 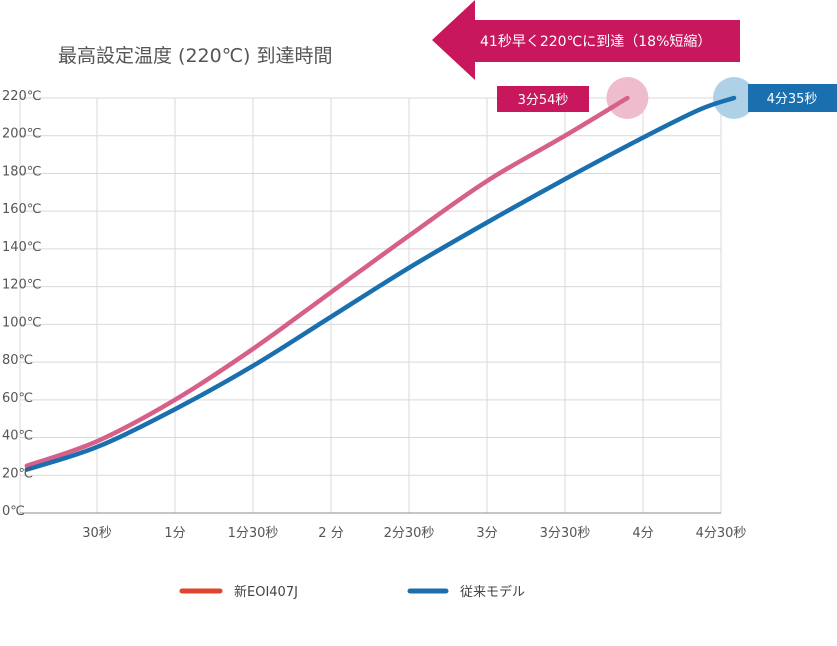 I want to click on legend-label-new: 新EOI407J, so click(x=266, y=592).